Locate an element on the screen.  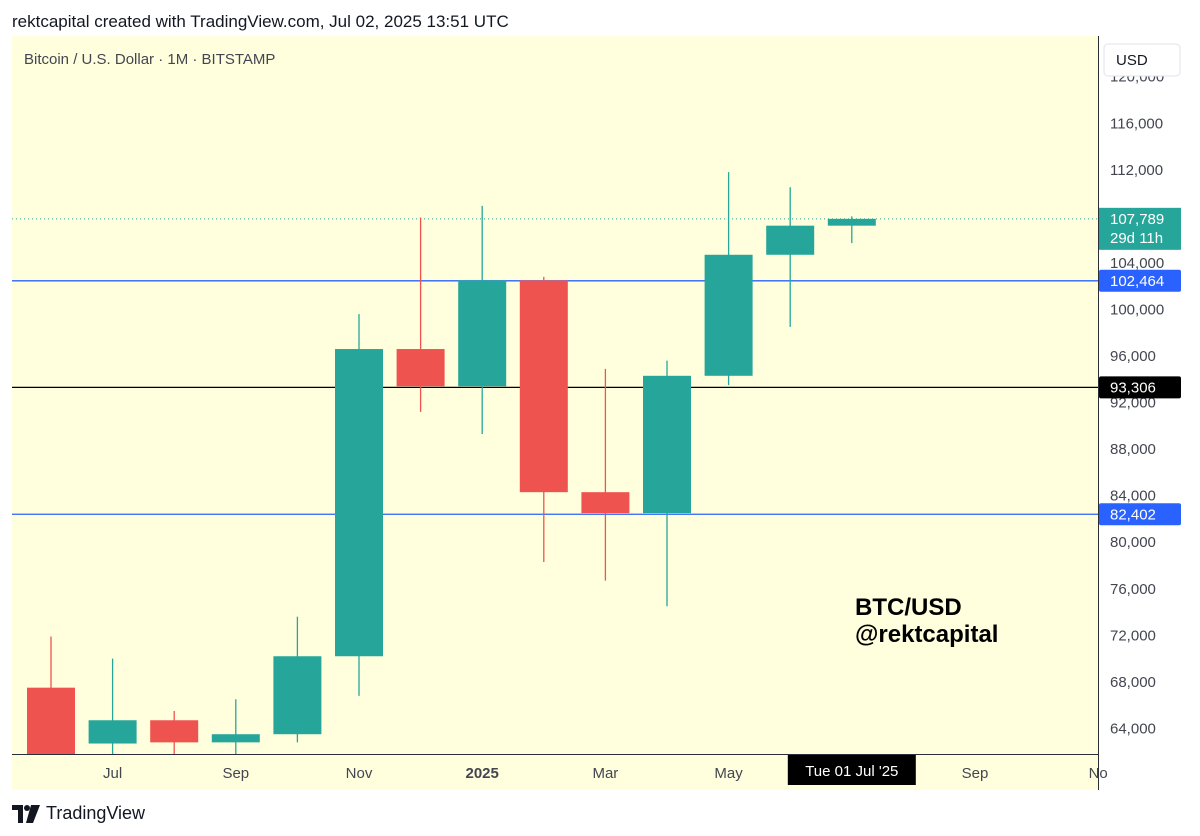
price-labels: 107,789 29d 11h 102,464 93,306 82,402 is located at coordinates (1140, 366).